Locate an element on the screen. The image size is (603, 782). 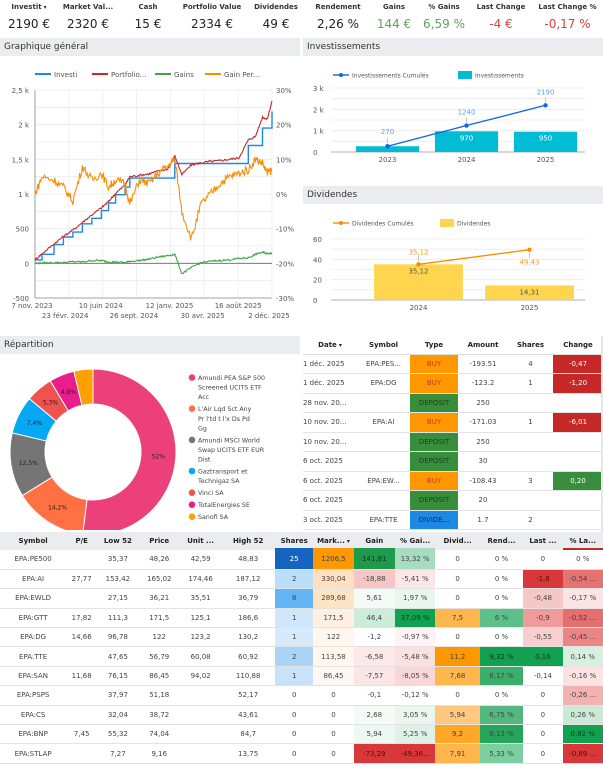
tx-col-shares: Shares is located at coordinates (530, 345).